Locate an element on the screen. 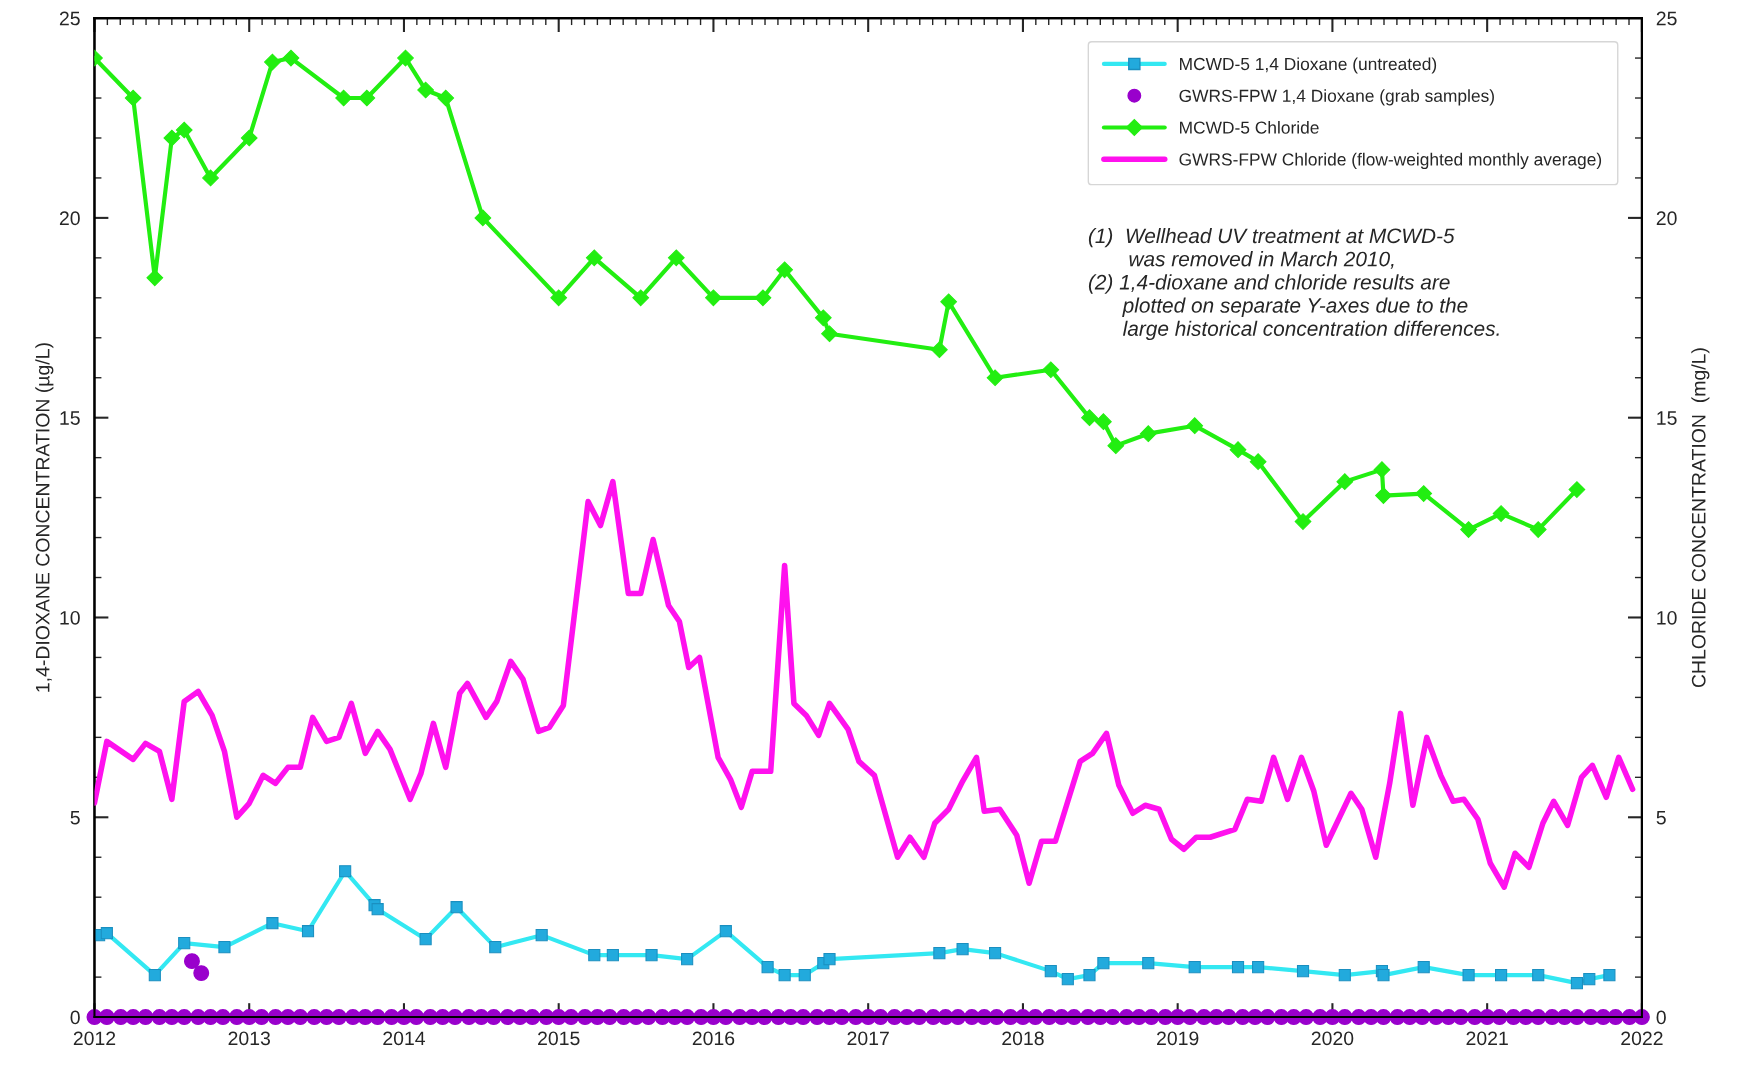 The width and height of the screenshot is (1743, 1065). y-tick-label: 20 is located at coordinates (69, 218).